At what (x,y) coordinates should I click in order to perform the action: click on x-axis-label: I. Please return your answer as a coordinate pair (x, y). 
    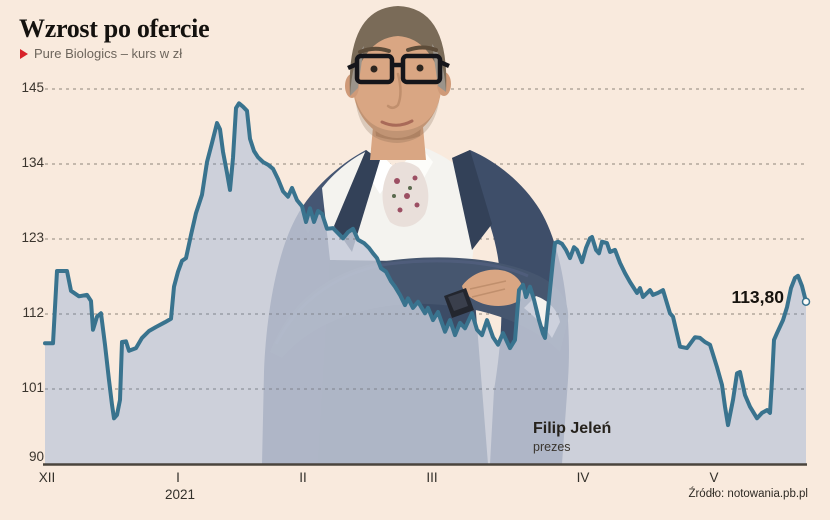
    Looking at the image, I should click on (178, 477).